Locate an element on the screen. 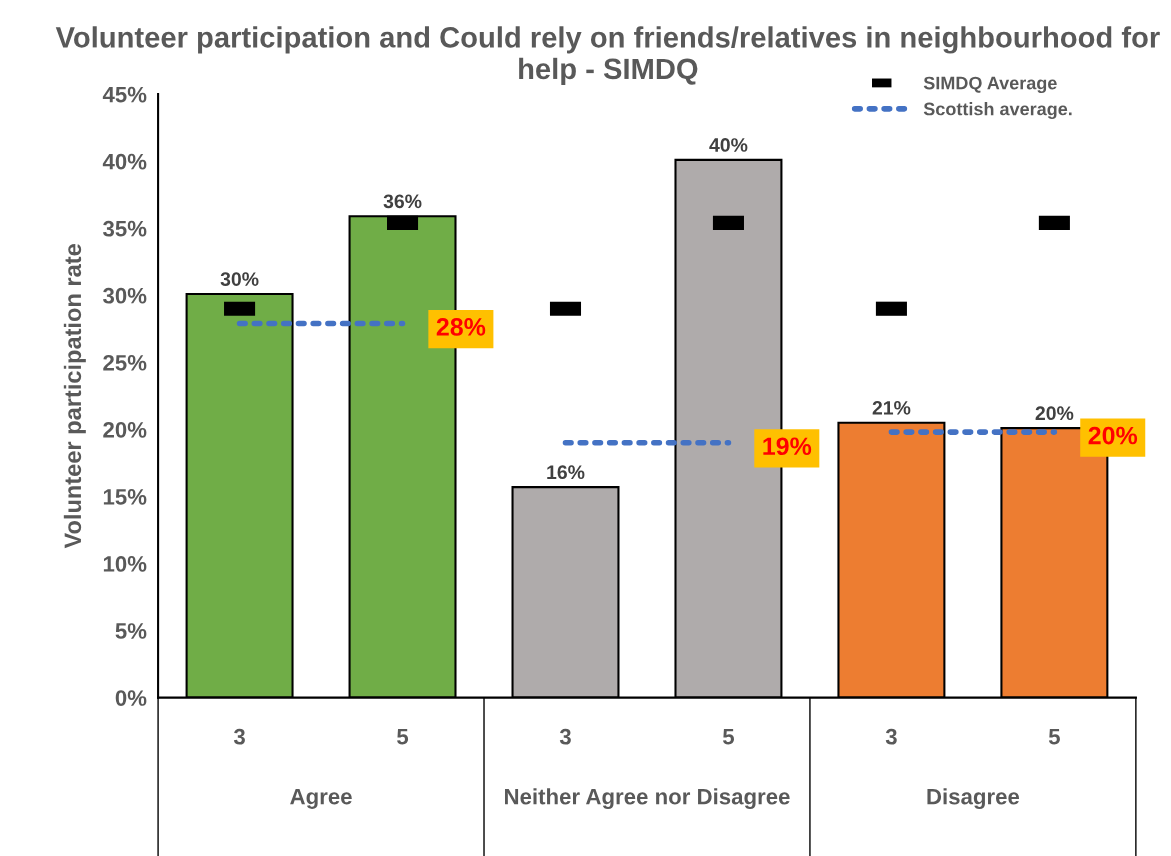  y-tick-label: 40% is located at coordinates (124, 161).